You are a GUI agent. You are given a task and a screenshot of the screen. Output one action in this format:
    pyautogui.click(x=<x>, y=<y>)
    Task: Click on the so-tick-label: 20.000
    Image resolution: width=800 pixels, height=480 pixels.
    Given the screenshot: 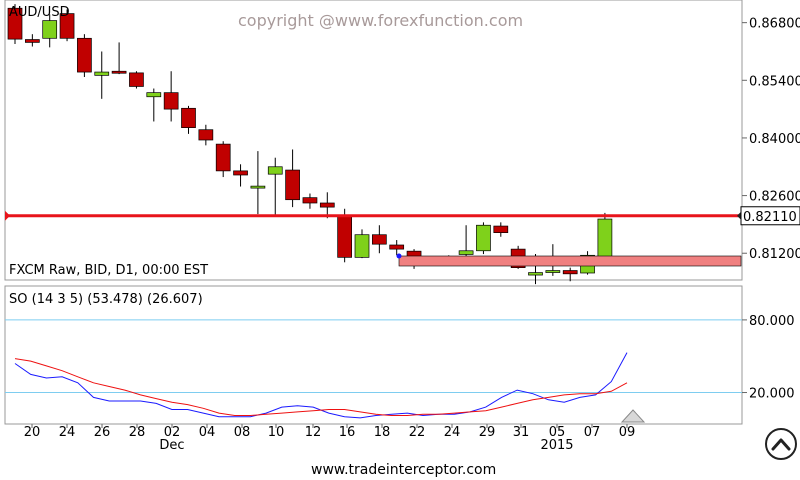 What is the action you would take?
    pyautogui.click(x=772, y=394)
    